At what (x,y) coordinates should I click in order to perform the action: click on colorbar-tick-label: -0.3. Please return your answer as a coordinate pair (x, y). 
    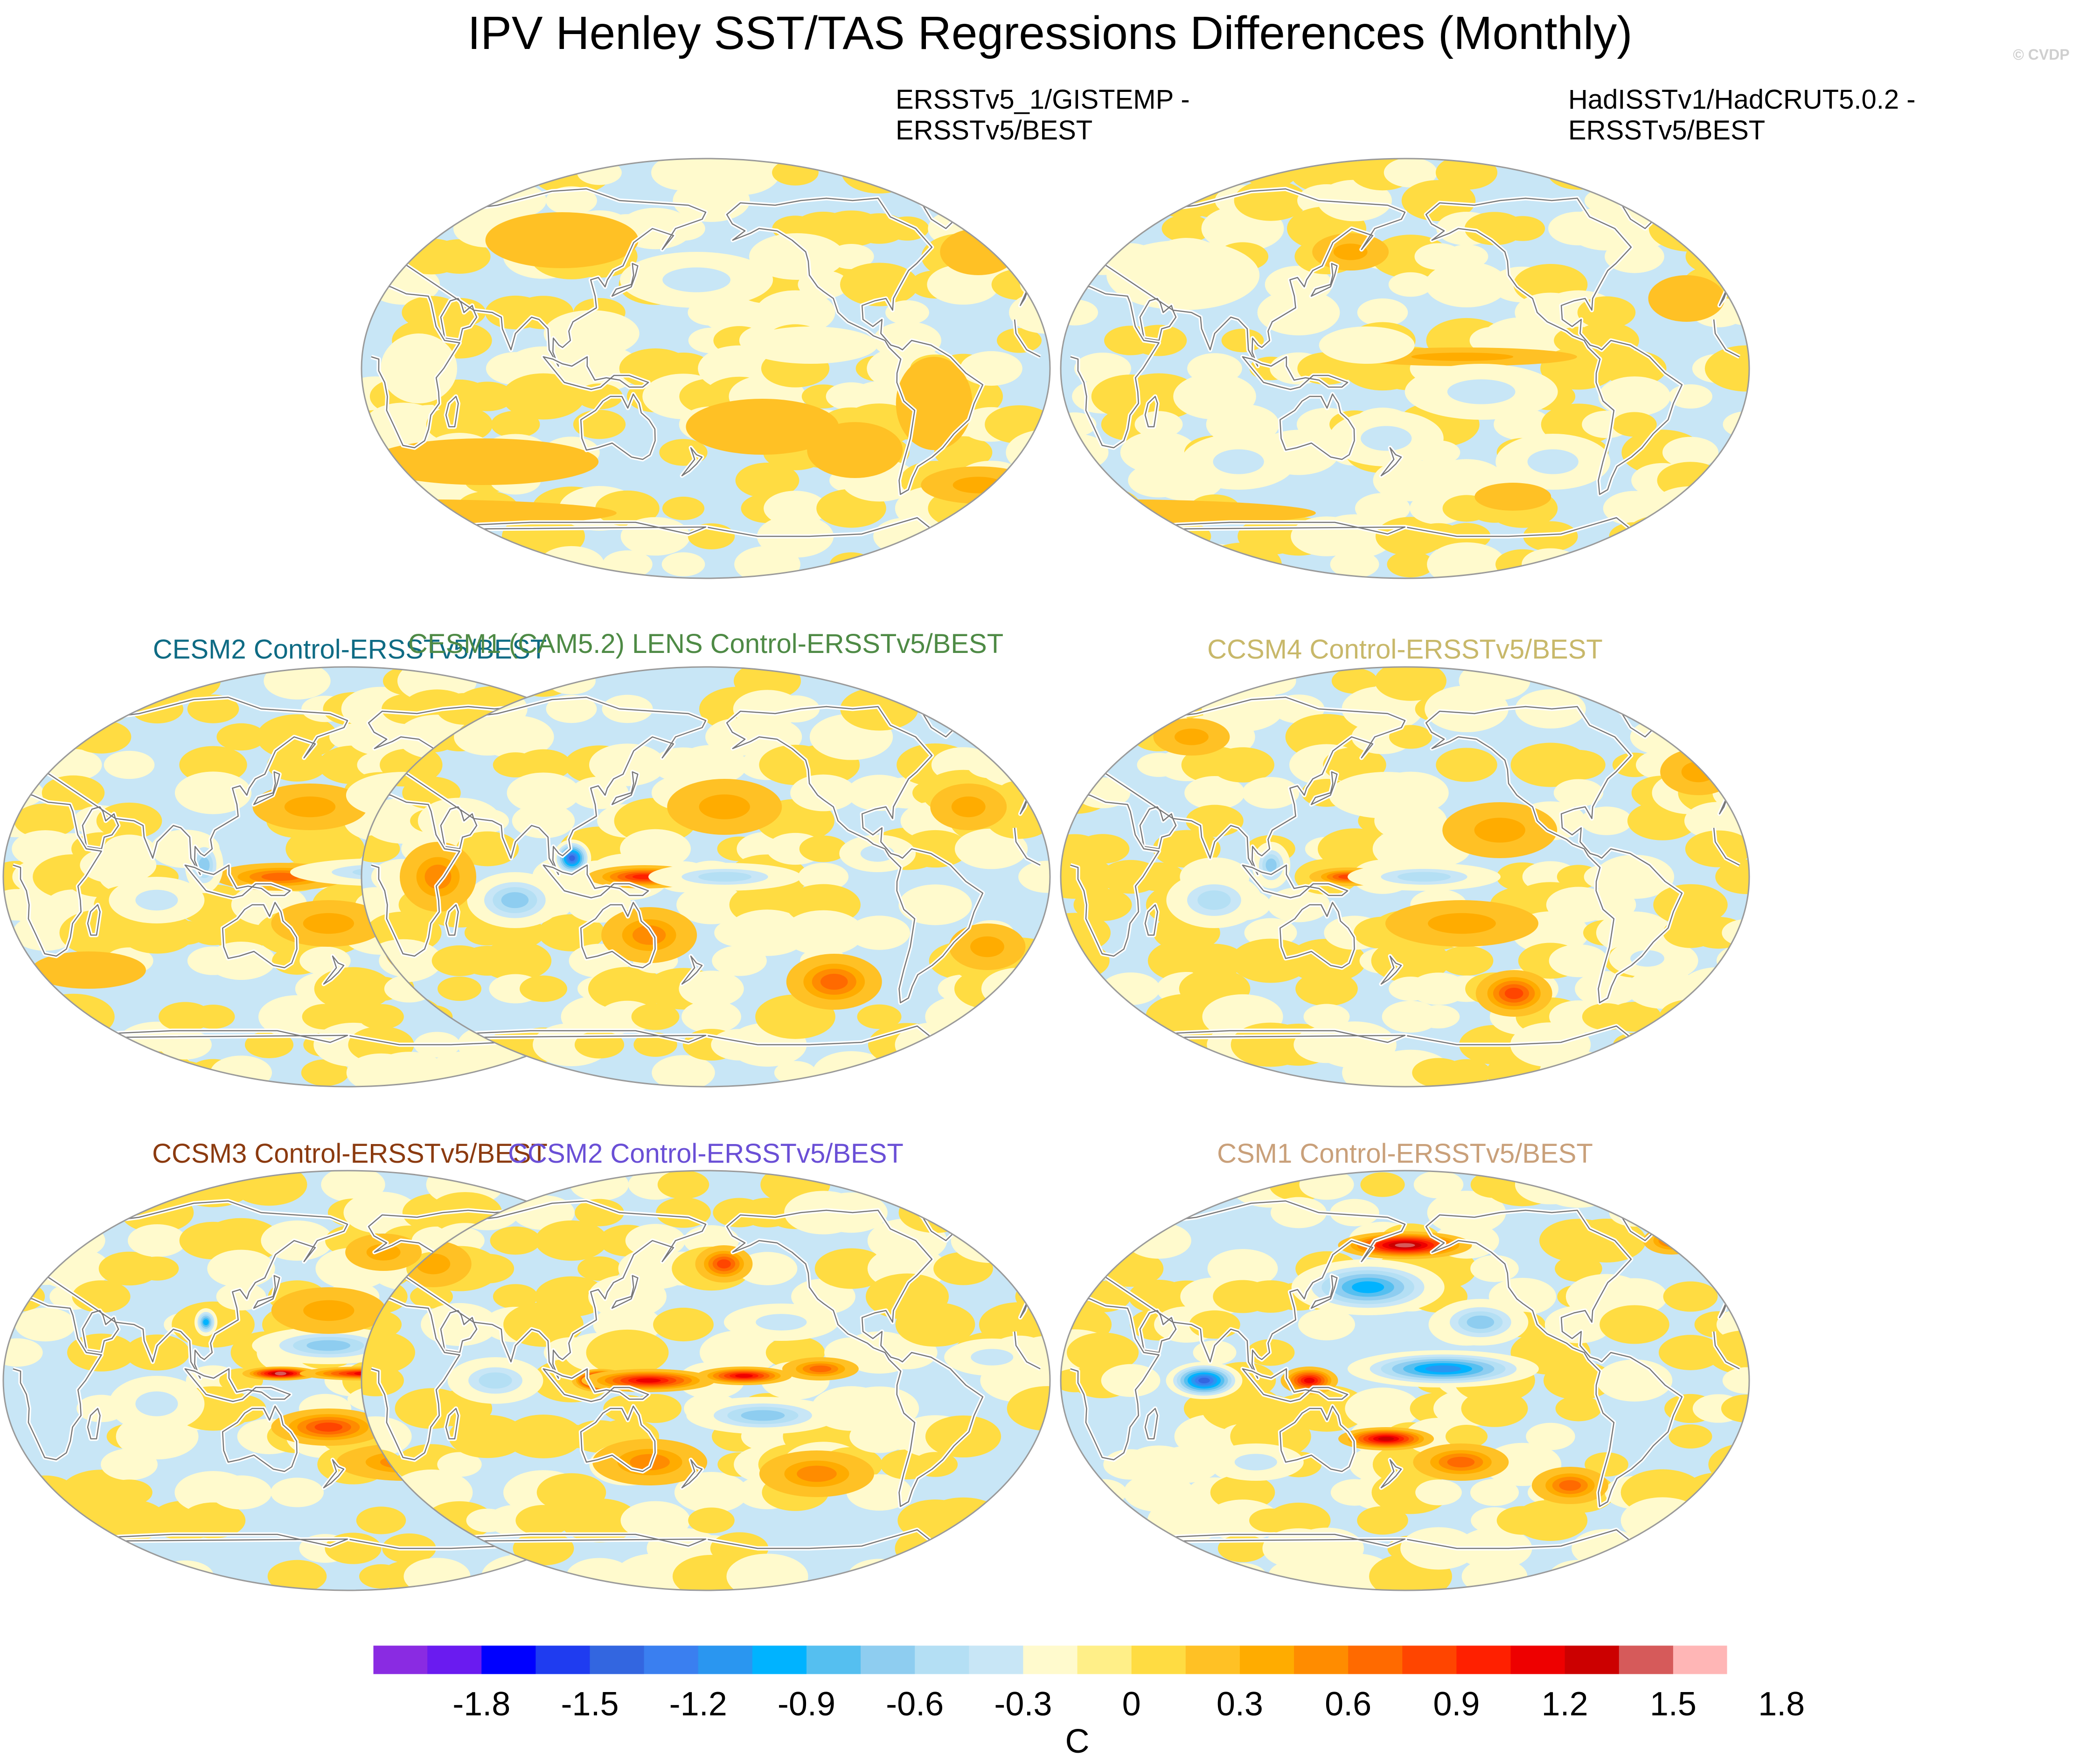
    Looking at the image, I should click on (1023, 1704).